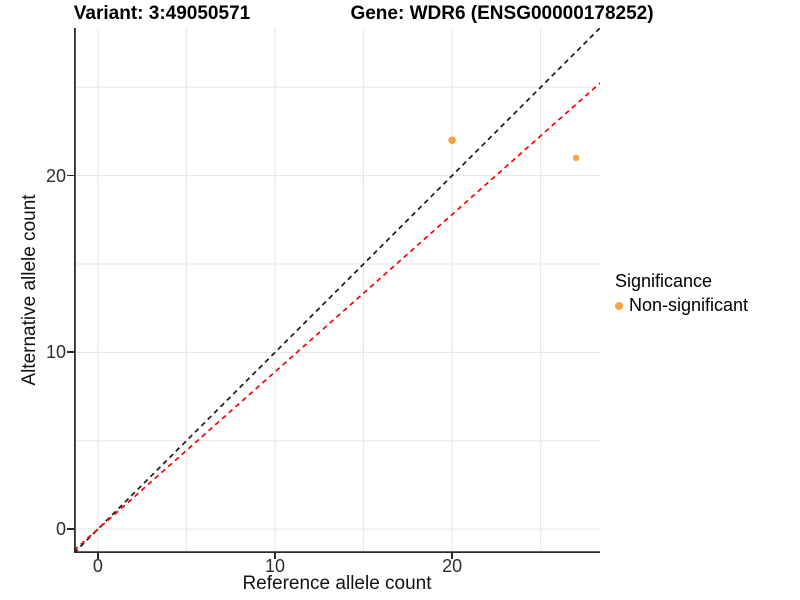 The image size is (800, 600). What do you see at coordinates (60, 529) in the screenshot?
I see `y-tick-label: 0` at bounding box center [60, 529].